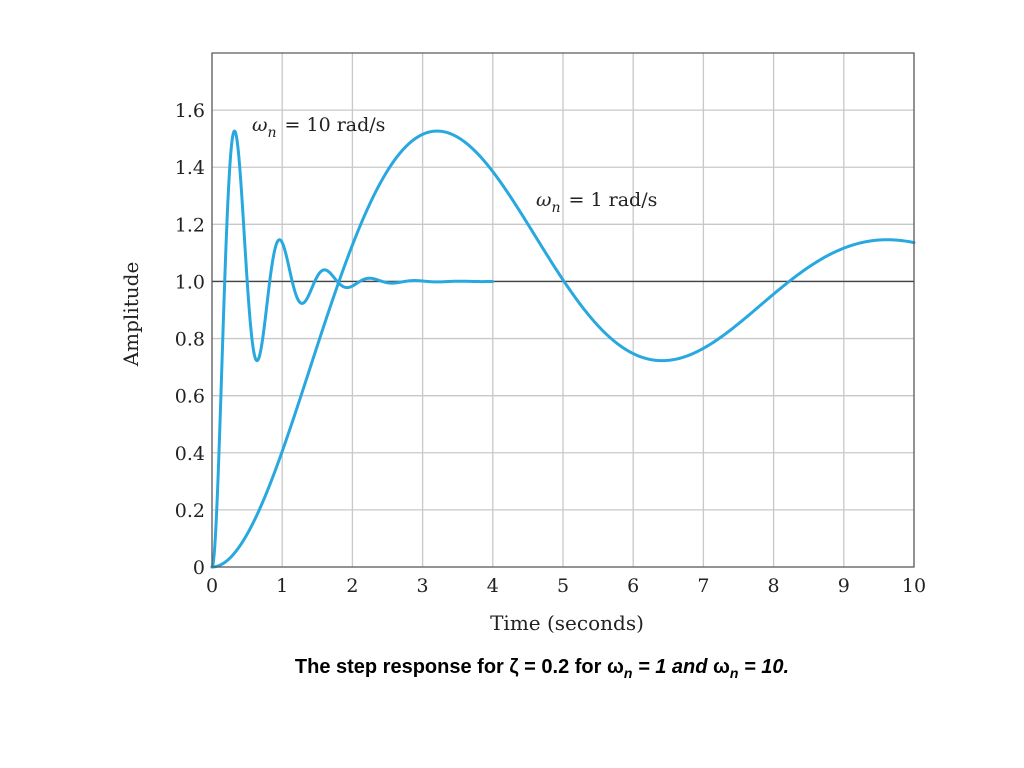 This screenshot has height=768, width=1024. What do you see at coordinates (613, 200) in the screenshot?
I see `annotation-wn1-text: = 1 rad/s` at bounding box center [613, 200].